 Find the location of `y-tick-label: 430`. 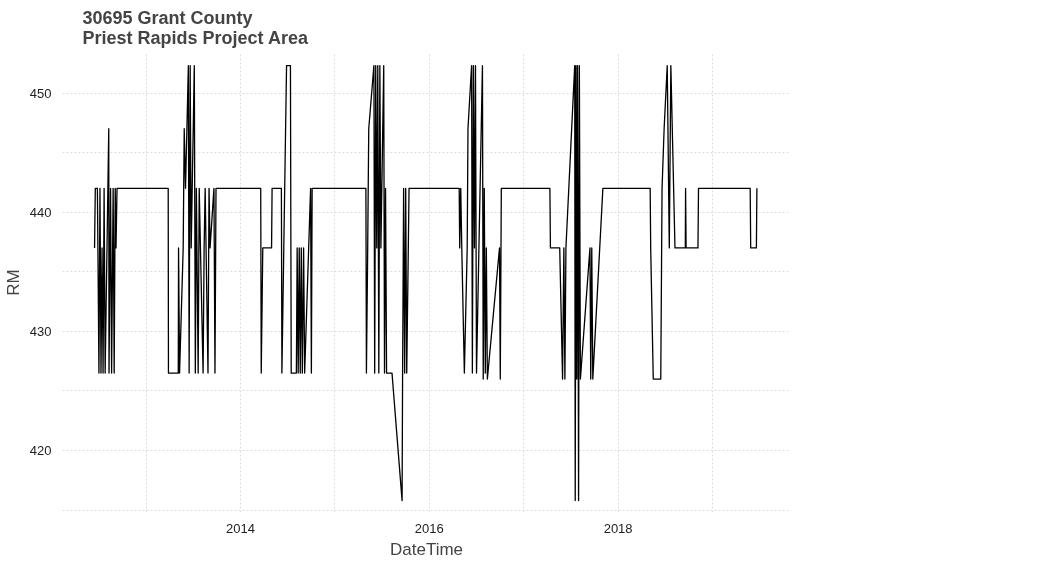

y-tick-label: 430 is located at coordinates (40, 331).